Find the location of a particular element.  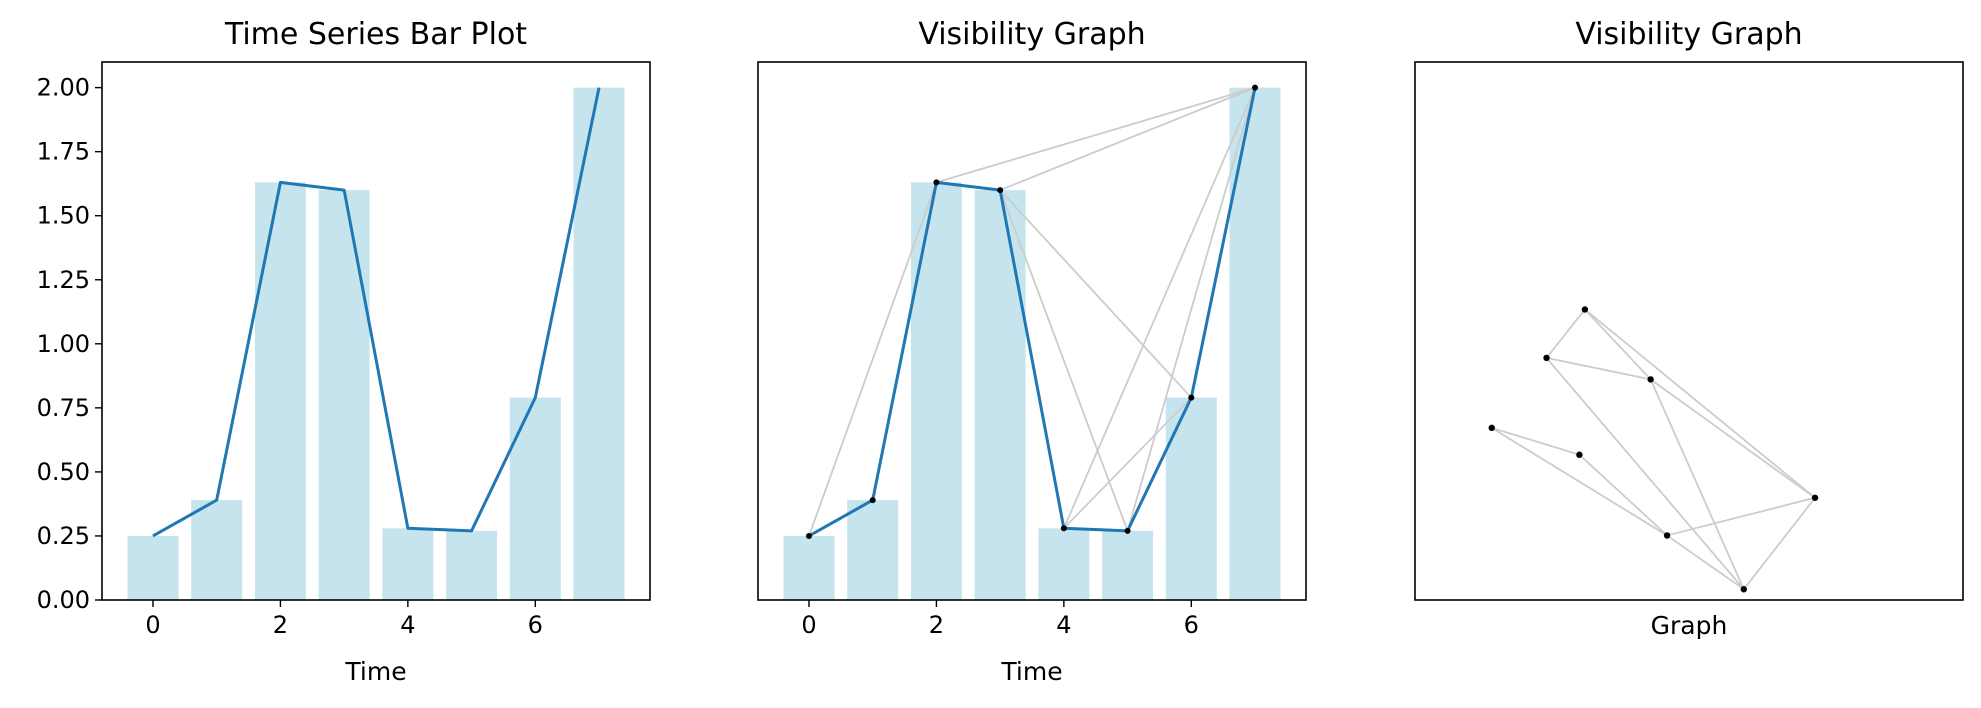

y-tick-label: 1.50 is located at coordinates (63, 216).